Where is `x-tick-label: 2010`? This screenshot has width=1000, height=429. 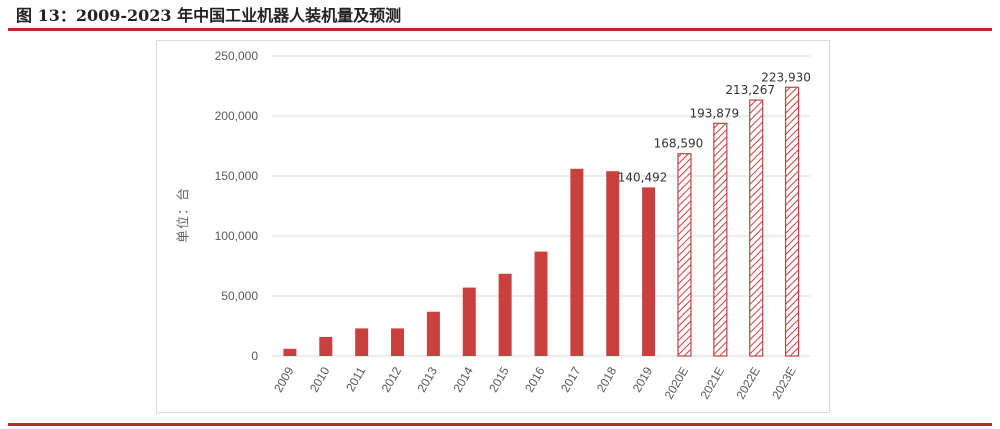 x-tick-label: 2010 is located at coordinates (320, 379).